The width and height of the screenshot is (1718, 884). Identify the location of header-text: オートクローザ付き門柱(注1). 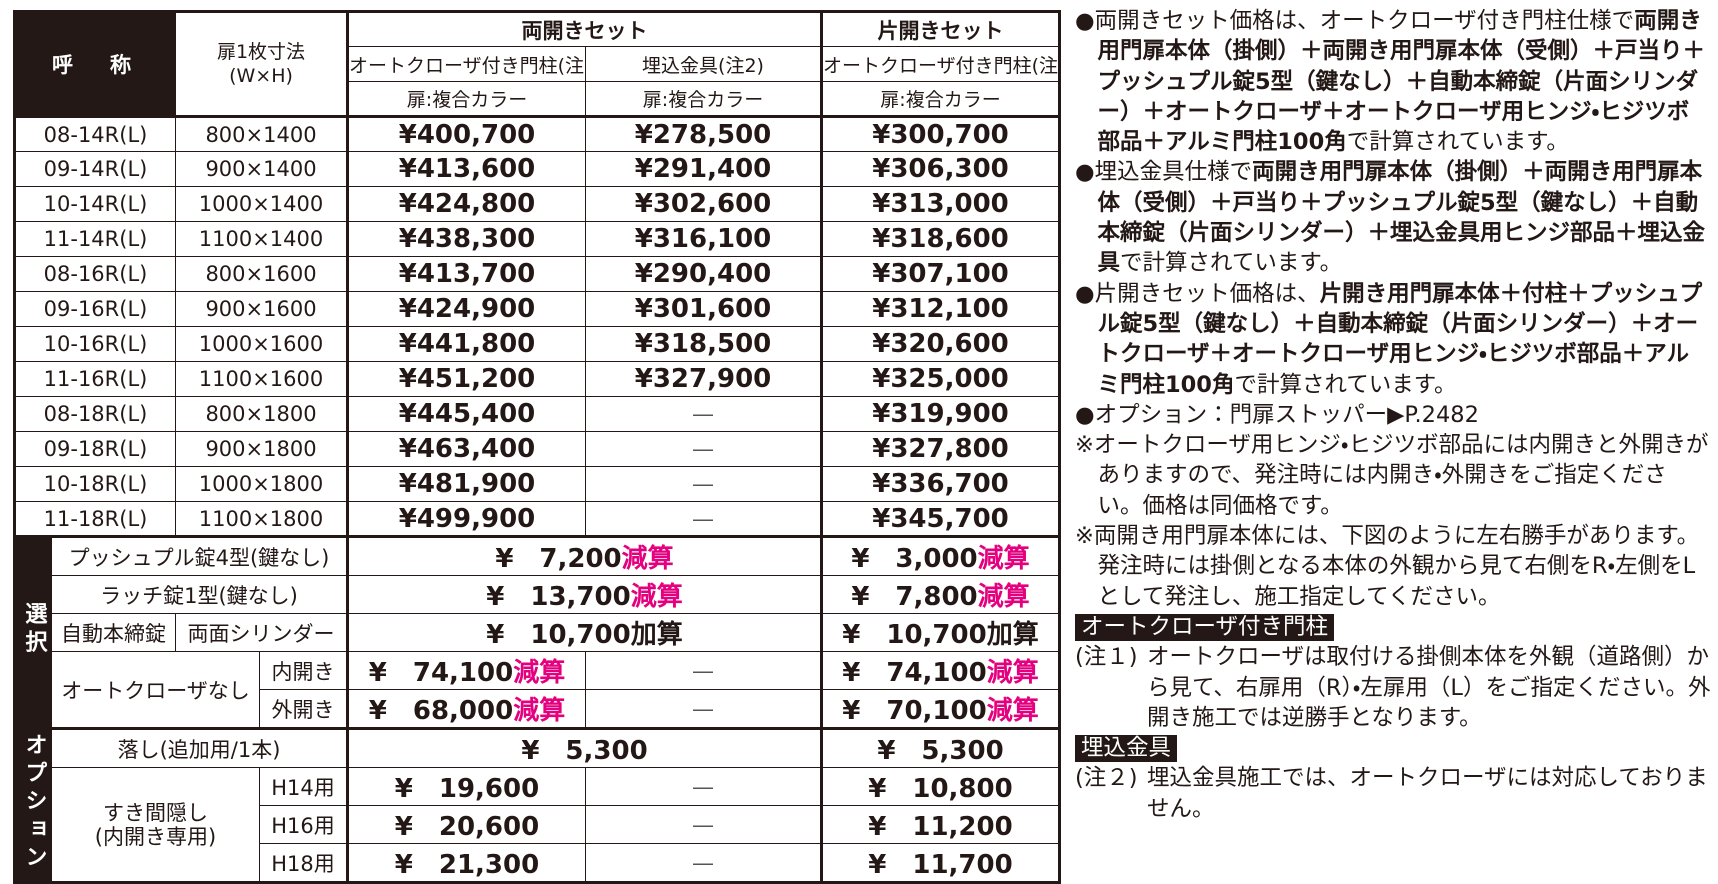
(941, 65).